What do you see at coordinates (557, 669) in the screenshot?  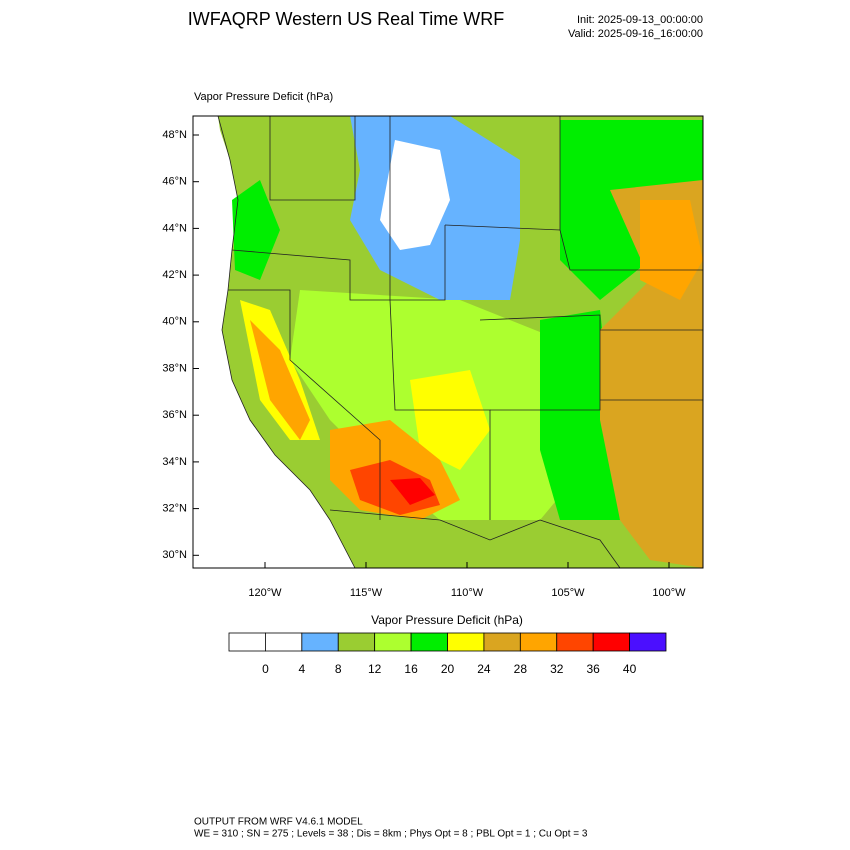 I see `colorbar-label: 32` at bounding box center [557, 669].